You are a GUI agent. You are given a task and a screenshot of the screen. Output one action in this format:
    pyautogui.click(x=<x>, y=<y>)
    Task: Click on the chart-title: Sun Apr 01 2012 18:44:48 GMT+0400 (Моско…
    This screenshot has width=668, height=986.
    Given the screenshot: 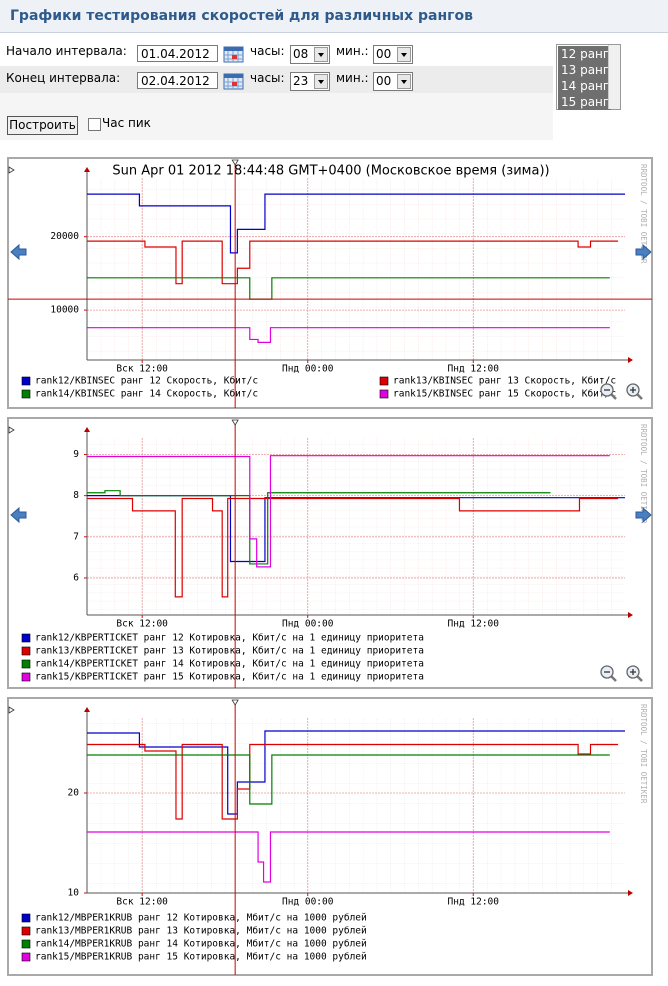 What is the action you would take?
    pyautogui.click(x=330, y=171)
    